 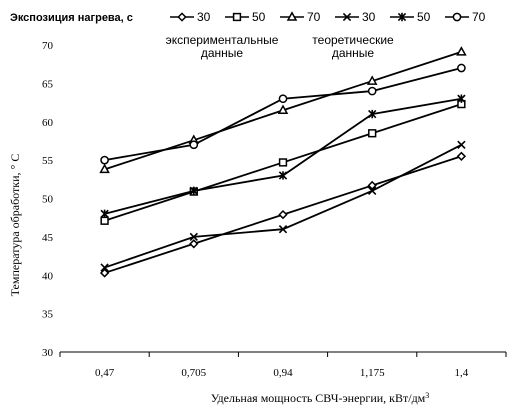 I want to click on x-axis-label: Удельная мощность СВЧ-энергии, кВт/дм3, so click(x=320, y=398).